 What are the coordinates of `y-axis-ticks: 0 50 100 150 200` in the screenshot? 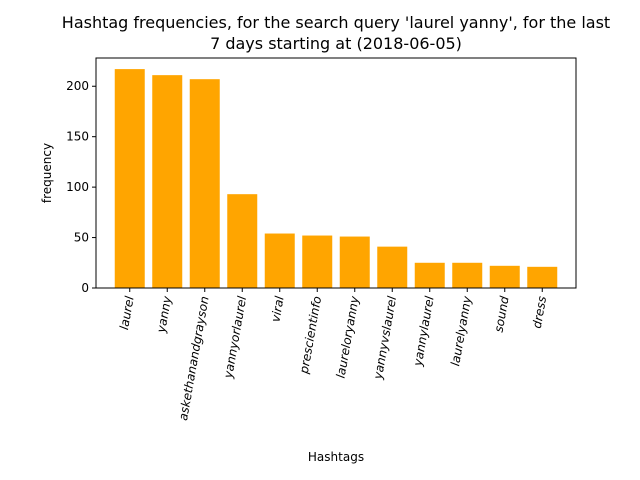 It's located at (81, 187).